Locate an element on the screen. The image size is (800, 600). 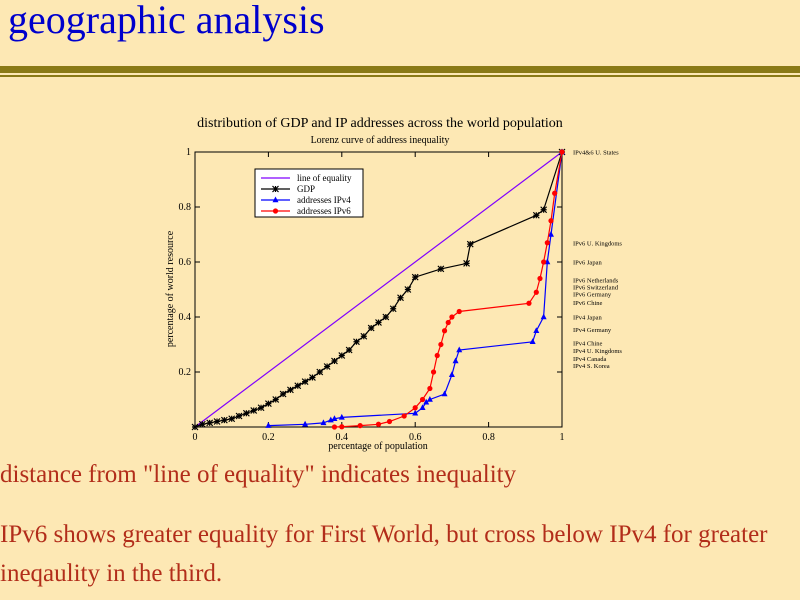
title-divider-thick is located at coordinates (400, 69).